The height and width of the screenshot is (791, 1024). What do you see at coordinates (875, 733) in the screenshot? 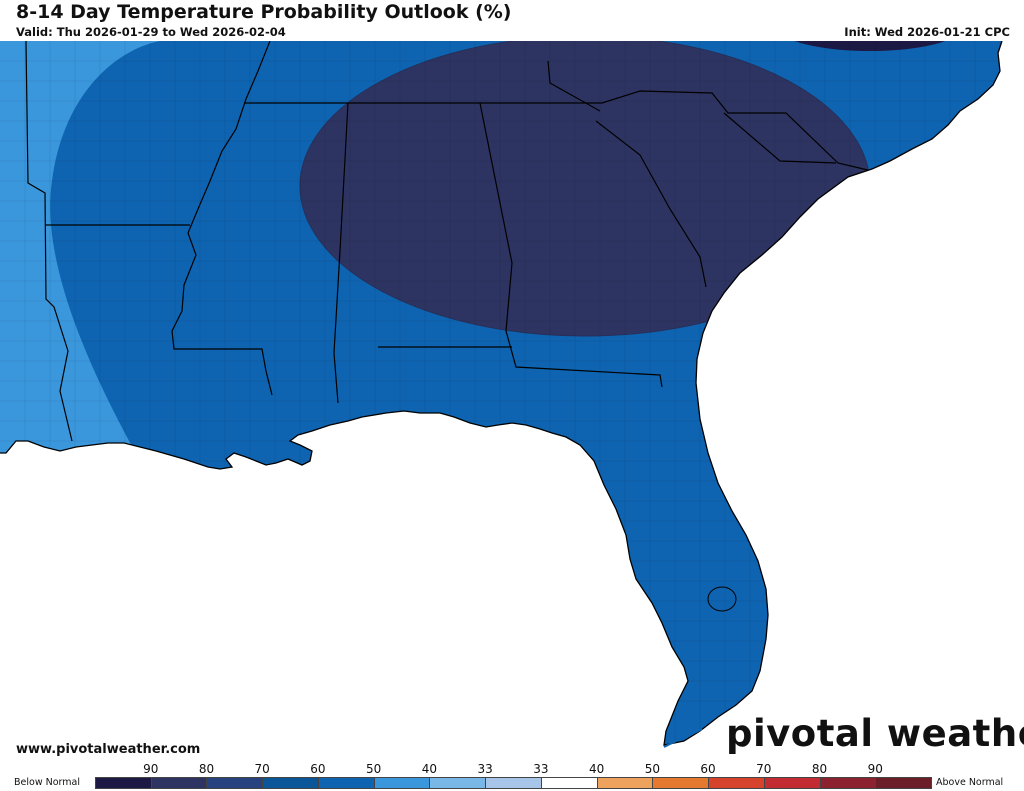
I see `pivotal-weather-logo: pivotal weather` at bounding box center [875, 733].